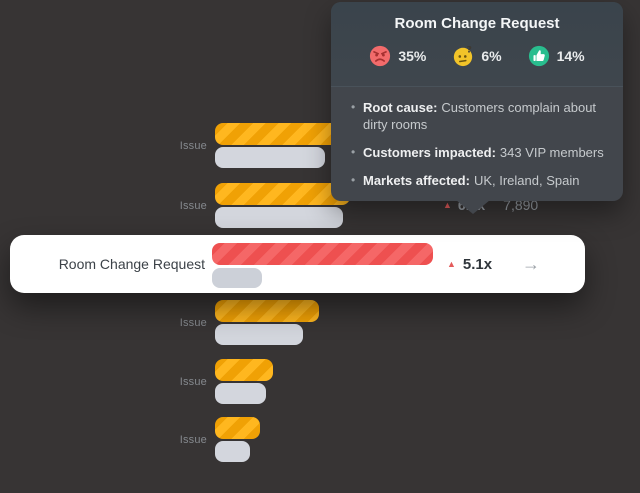  Describe the element at coordinates (320, 322) in the screenshot. I see `issue-row-3: Issue` at that location.